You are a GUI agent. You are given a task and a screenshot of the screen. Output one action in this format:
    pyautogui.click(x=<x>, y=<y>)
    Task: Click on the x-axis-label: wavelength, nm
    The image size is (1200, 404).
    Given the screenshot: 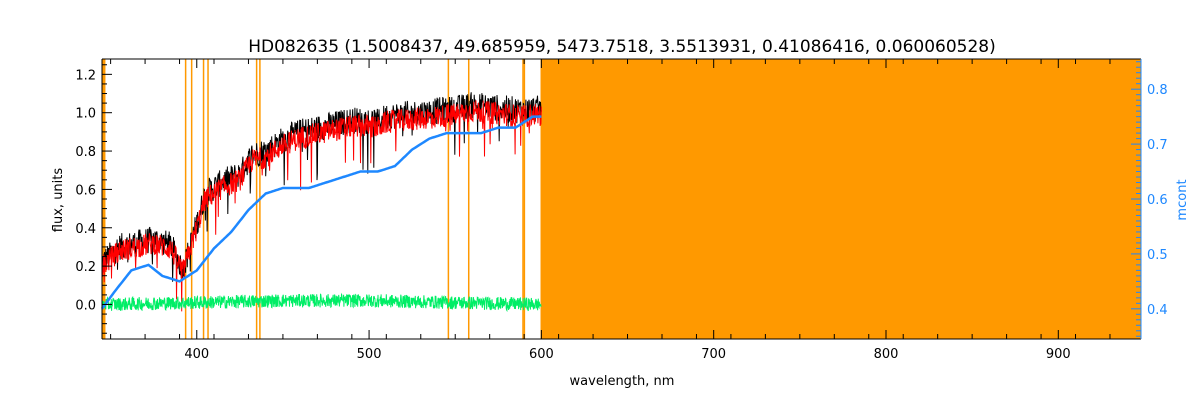 What is the action you would take?
    pyautogui.click(x=622, y=381)
    